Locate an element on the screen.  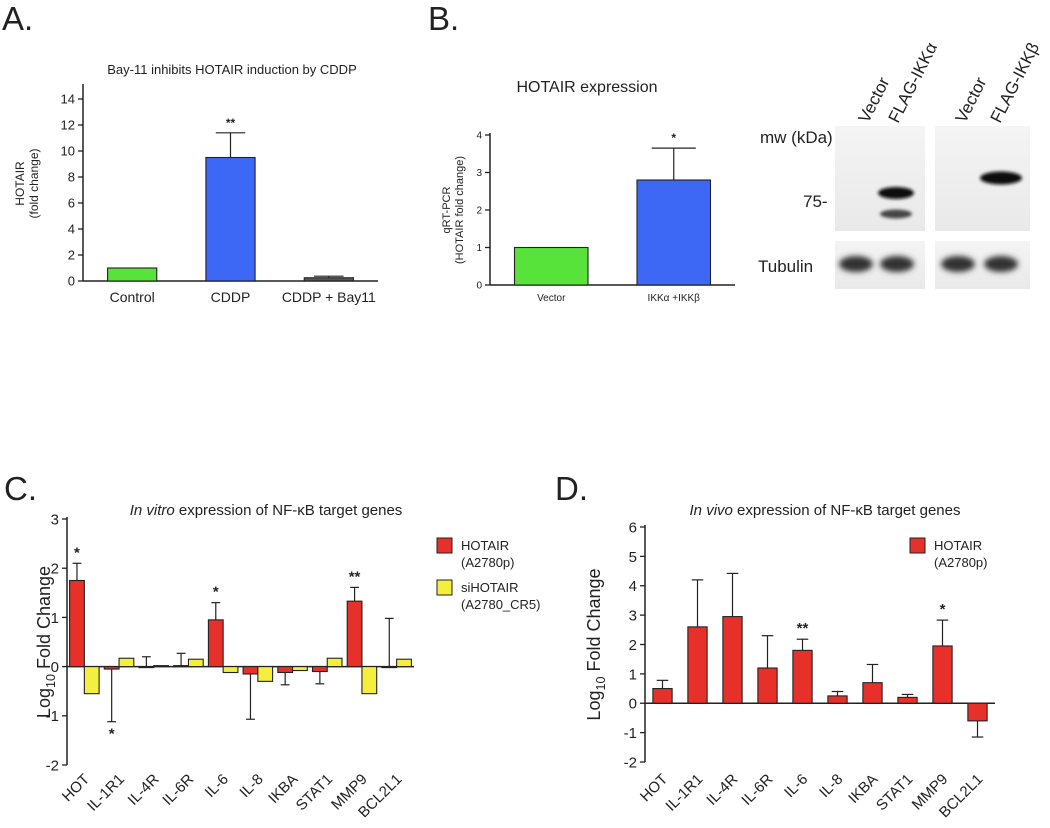
chart-b-ylabel-0: qRT-PCR is located at coordinates (447, 210).